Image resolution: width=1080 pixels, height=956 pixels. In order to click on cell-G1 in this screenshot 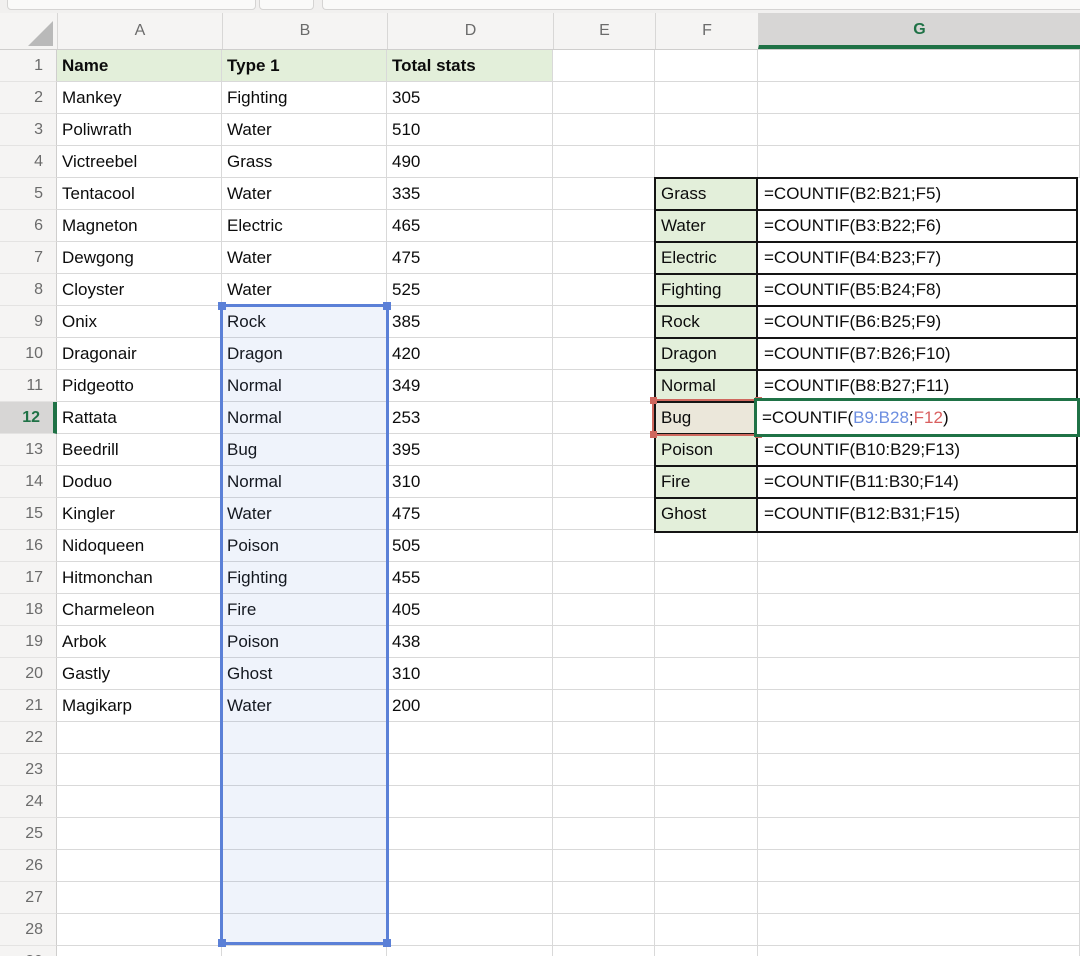, I will do `click(919, 66)`.